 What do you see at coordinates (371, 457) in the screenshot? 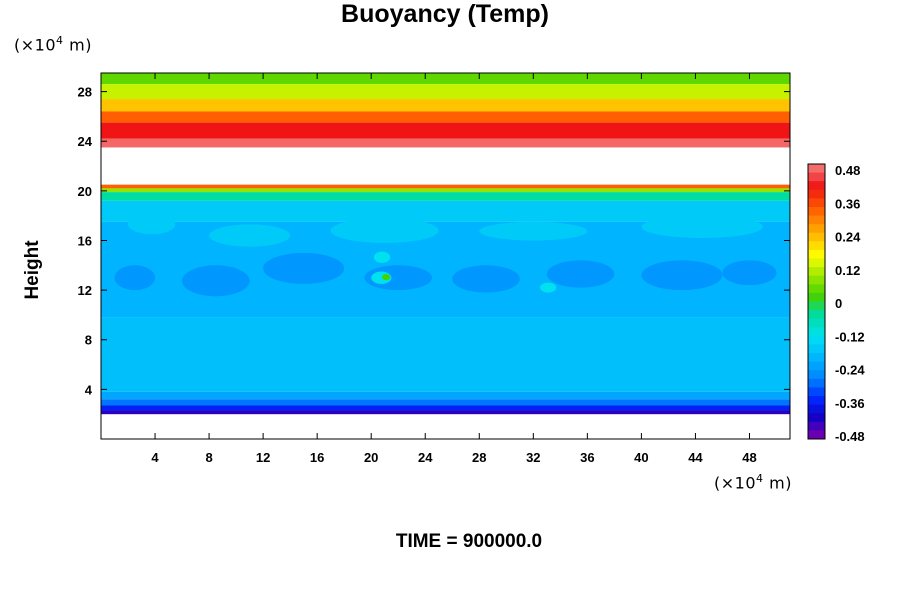
I see `x-tick-label: 20` at bounding box center [371, 457].